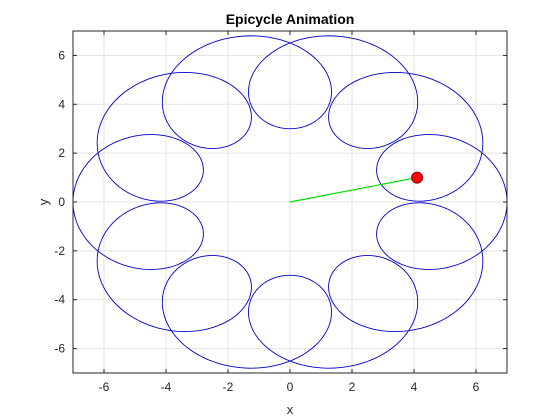 This screenshot has width=560, height=420. What do you see at coordinates (61, 153) in the screenshot?
I see `y-tick-label: 2` at bounding box center [61, 153].